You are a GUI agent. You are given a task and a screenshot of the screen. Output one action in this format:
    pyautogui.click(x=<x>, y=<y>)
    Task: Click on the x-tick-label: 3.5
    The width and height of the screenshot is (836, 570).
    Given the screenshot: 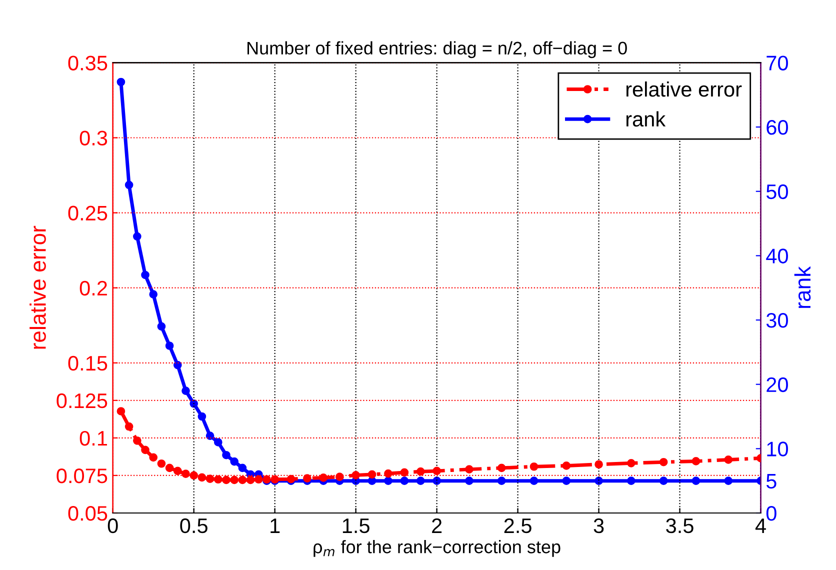 What is the action you would take?
    pyautogui.click(x=680, y=526)
    